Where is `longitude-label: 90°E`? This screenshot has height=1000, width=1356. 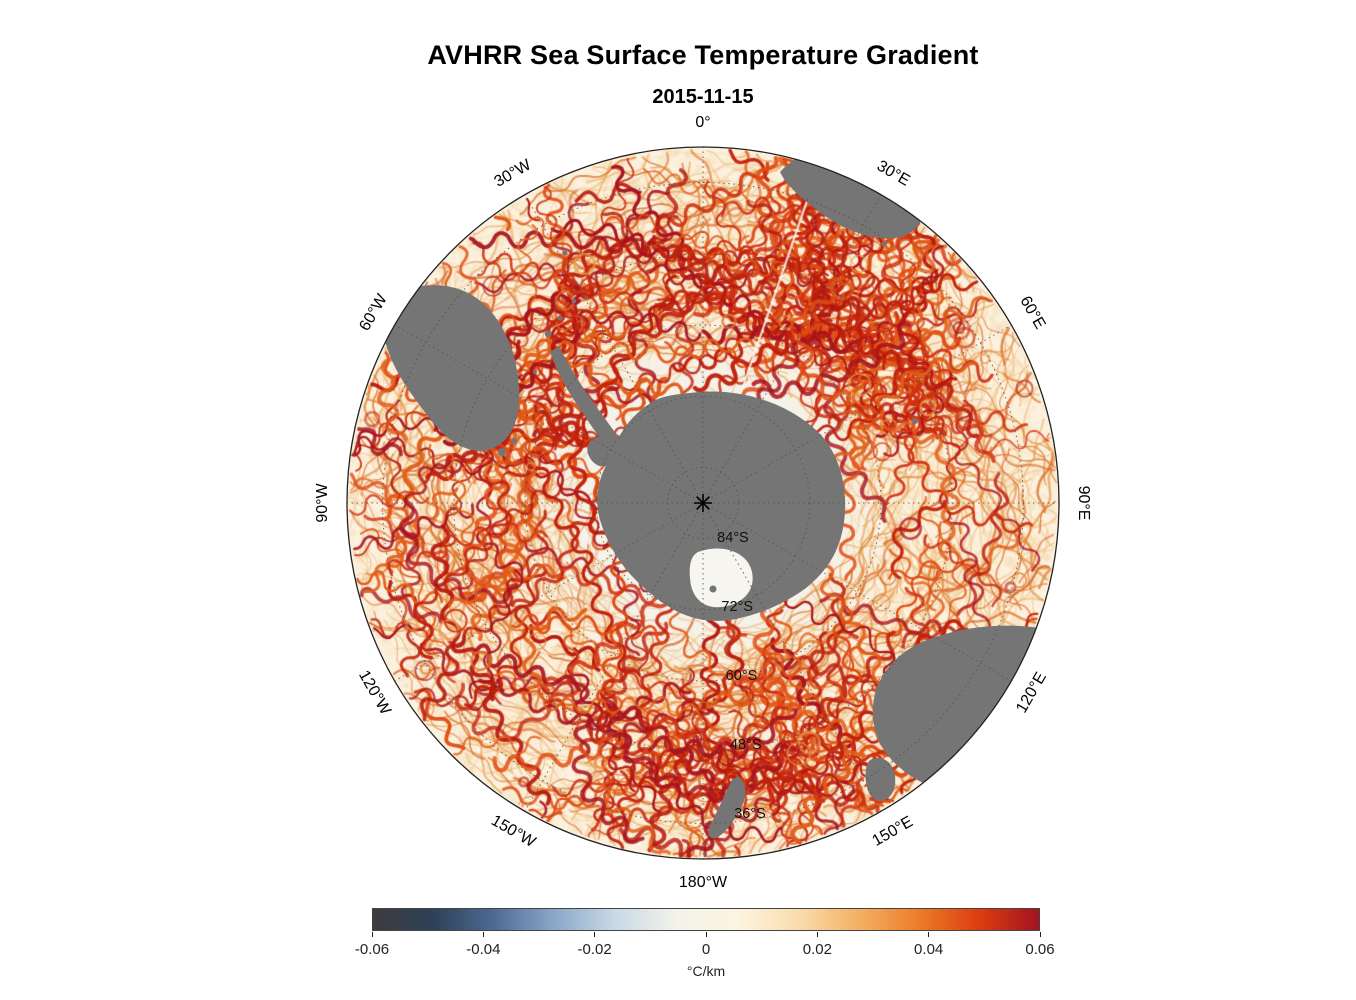
longitude-label: 90°E is located at coordinates (1083, 503).